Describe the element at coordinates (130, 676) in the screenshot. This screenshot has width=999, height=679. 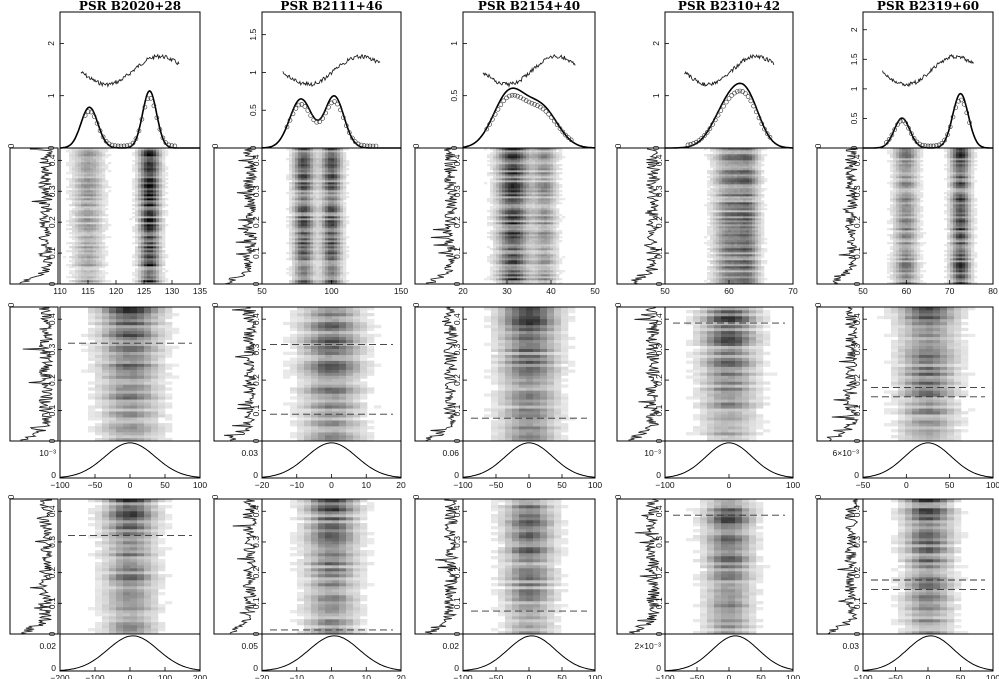
I see `shift2-x-tick-label: 0` at that location.